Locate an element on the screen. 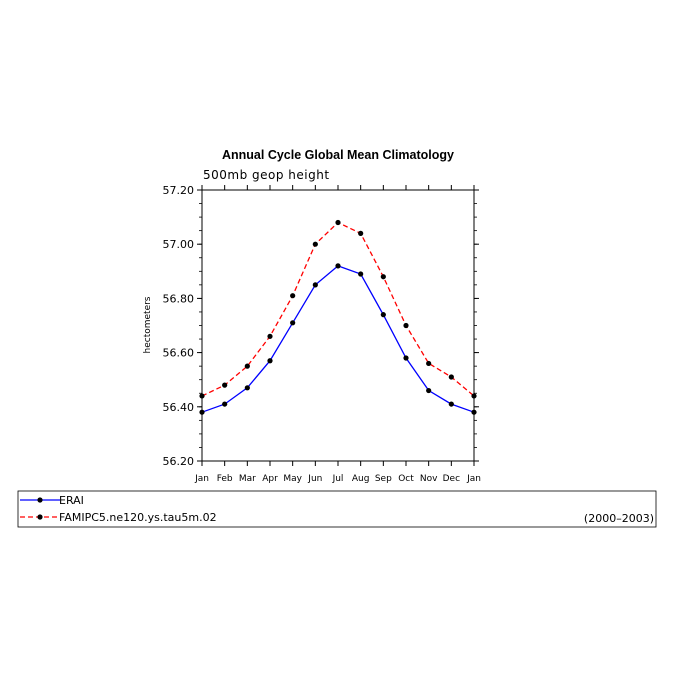 The width and height of the screenshot is (675, 676). x-tick-label: Oct is located at coordinates (406, 479).